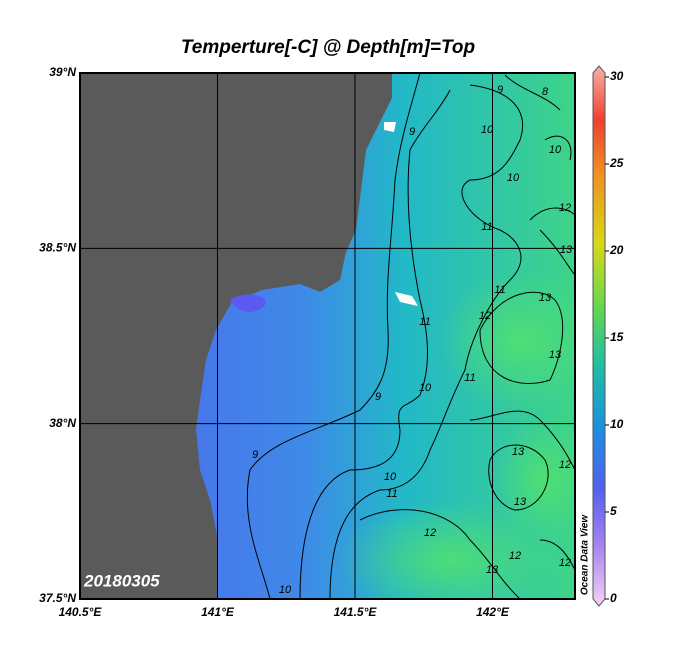  What do you see at coordinates (57, 598) in the screenshot?
I see `y-tick-label: 37.5°N` at bounding box center [57, 598].